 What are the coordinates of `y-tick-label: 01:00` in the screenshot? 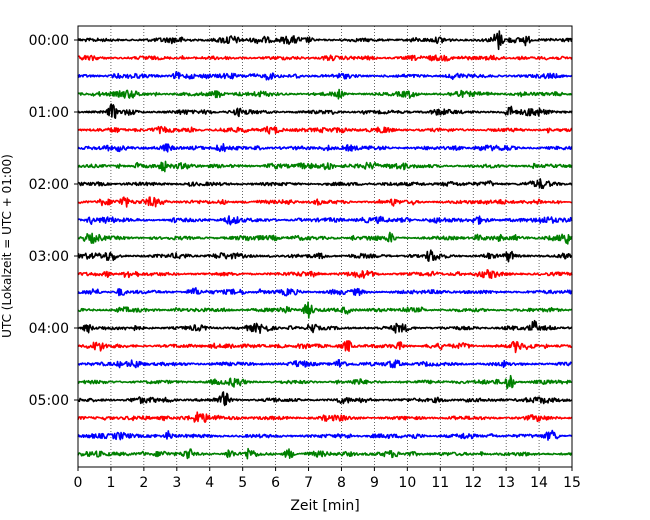 It's located at (49, 113).